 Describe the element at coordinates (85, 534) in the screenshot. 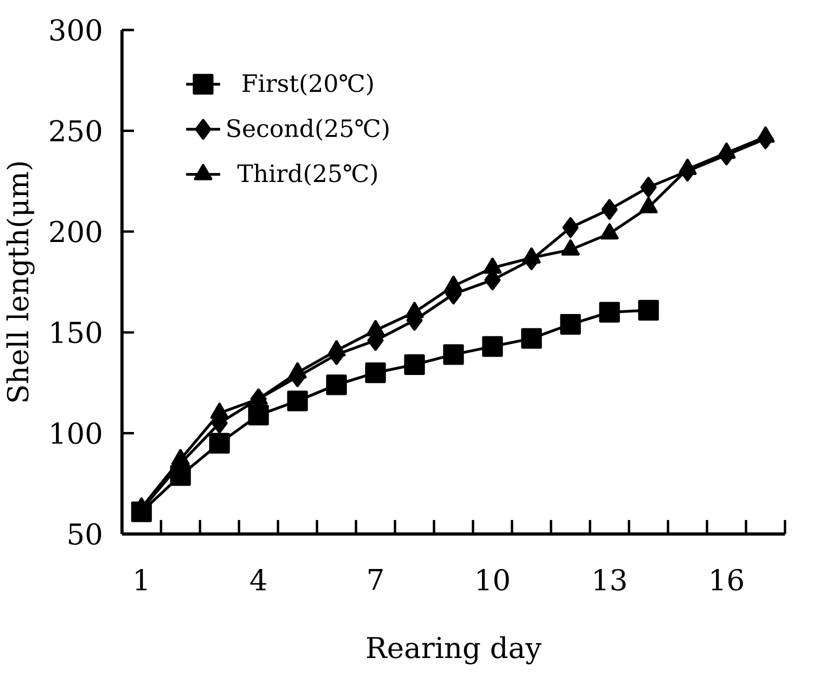

I see `y-tick-label: 50` at that location.